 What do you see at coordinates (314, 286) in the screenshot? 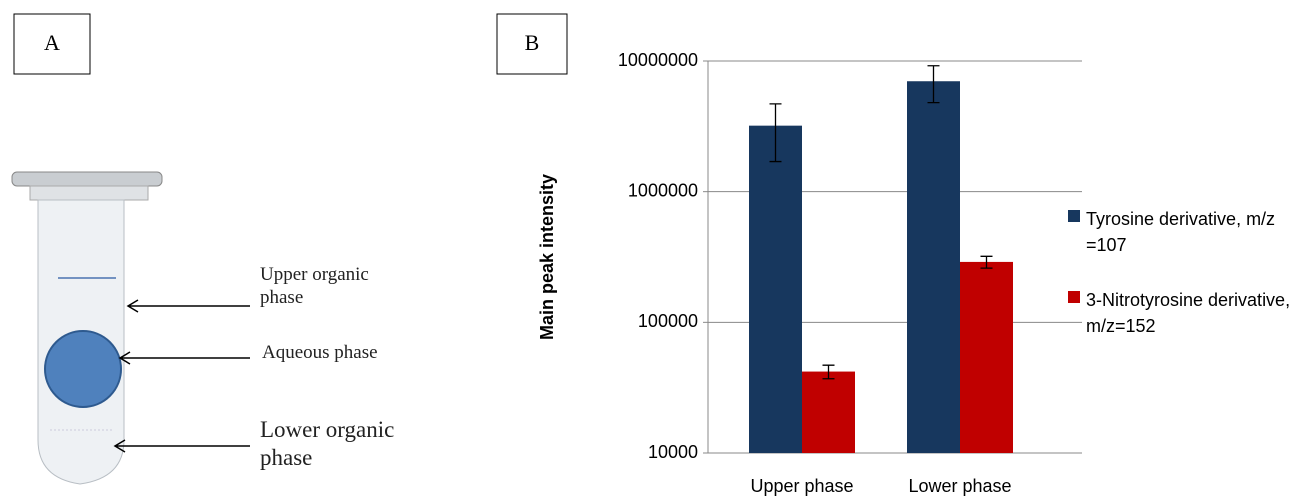
I see `annotation: Upper organic phase` at bounding box center [314, 286].